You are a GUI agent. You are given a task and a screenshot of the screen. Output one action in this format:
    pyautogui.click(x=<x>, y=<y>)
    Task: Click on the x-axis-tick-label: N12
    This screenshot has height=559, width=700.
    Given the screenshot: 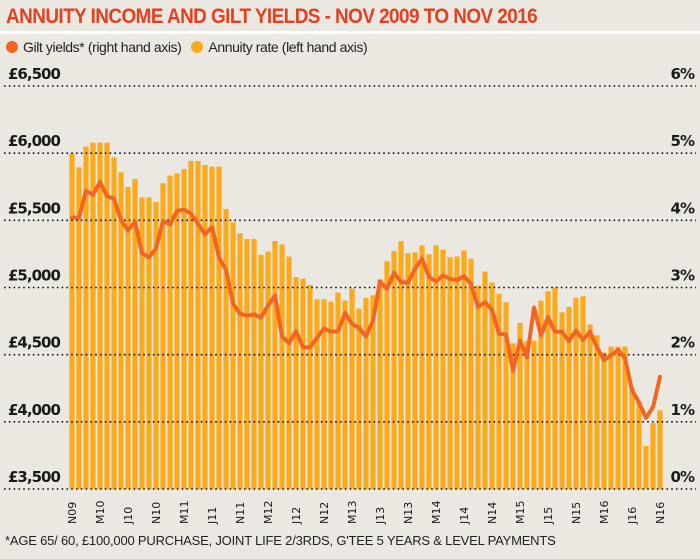 What is the action you would take?
    pyautogui.click(x=324, y=513)
    